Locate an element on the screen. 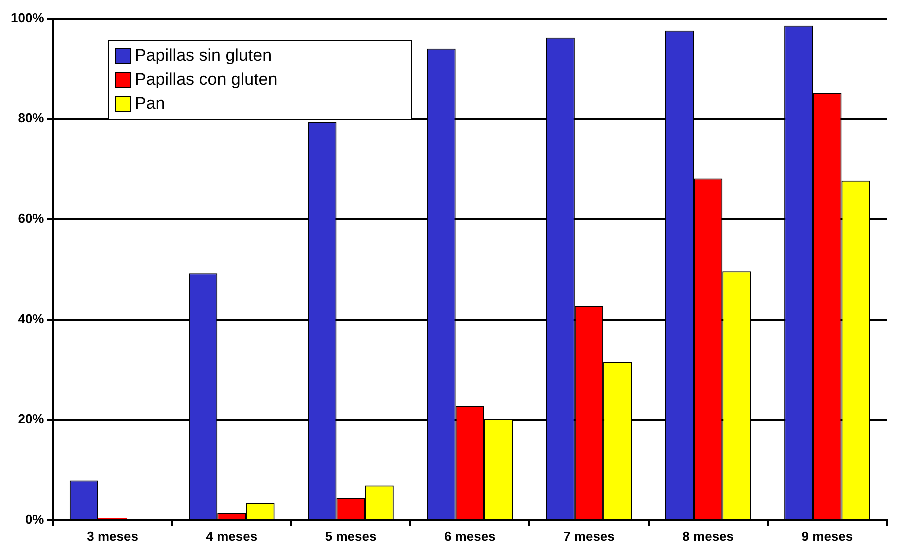 This screenshot has height=556, width=905. legend-label: Pan is located at coordinates (150, 104).